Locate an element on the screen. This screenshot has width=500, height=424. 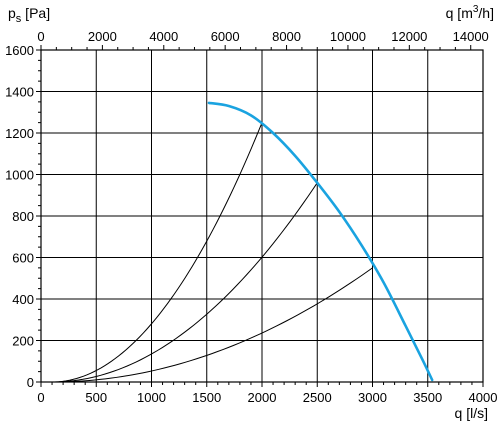
x-bottom-tick-label: 3000 is located at coordinates (372, 397).